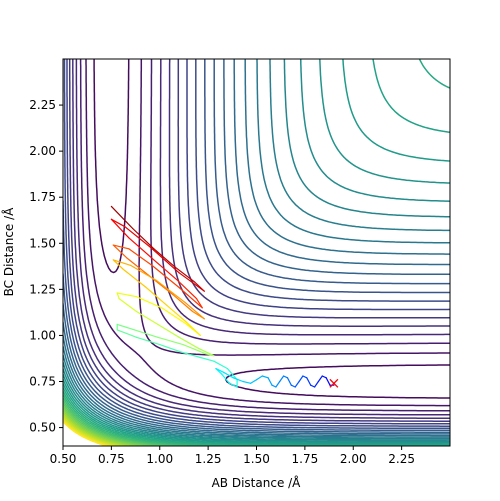  Describe the element at coordinates (42, 243) in the screenshot. I see `y-tick-label: 1.50` at that location.